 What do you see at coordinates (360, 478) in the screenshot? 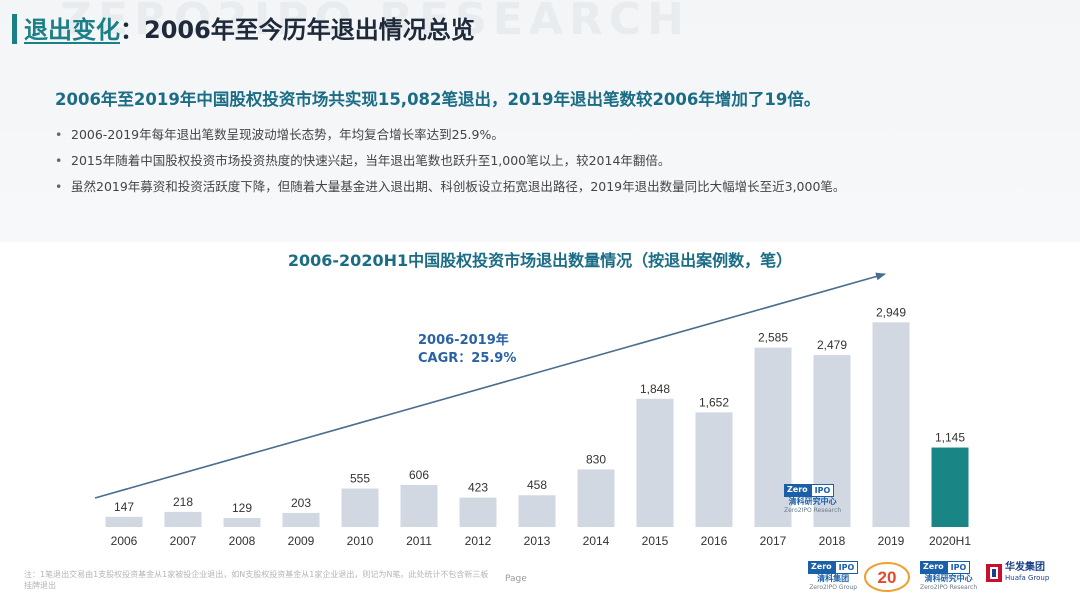
I see `value-label-2010: 555` at bounding box center [360, 478].